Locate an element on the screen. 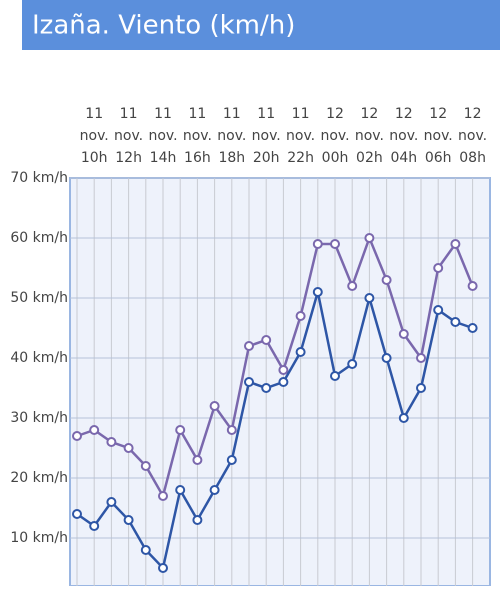 This screenshot has height=590, width=500. x-tick-label: 12 nov. 06h is located at coordinates (438, 136).